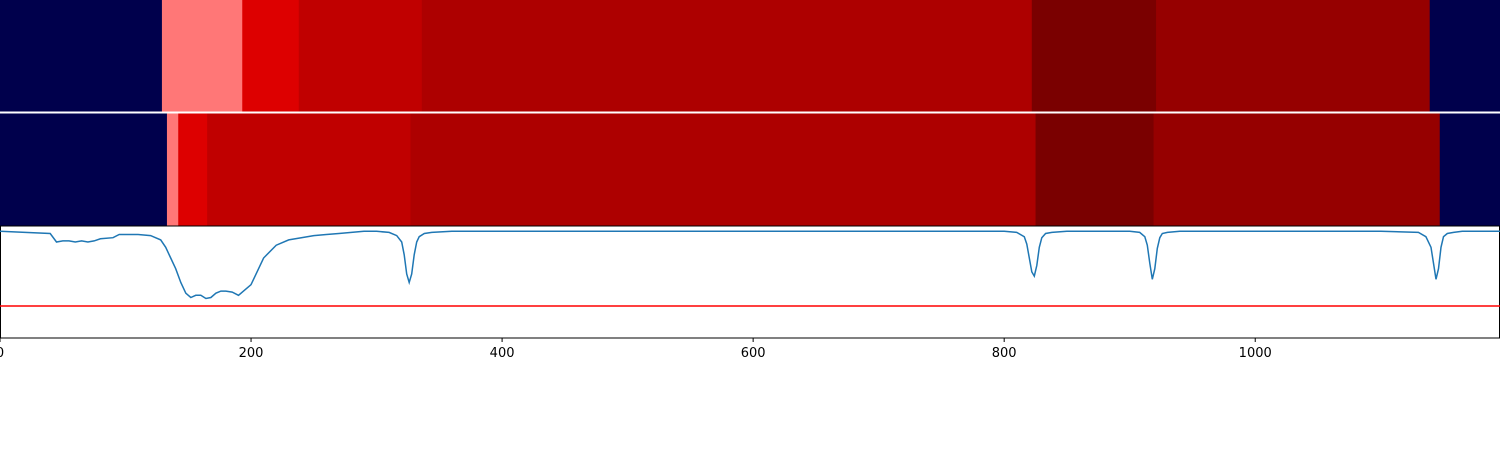 The height and width of the screenshot is (450, 1500). Describe the element at coordinates (1004, 353) in the screenshot. I see `x-tick-label: 800` at that location.